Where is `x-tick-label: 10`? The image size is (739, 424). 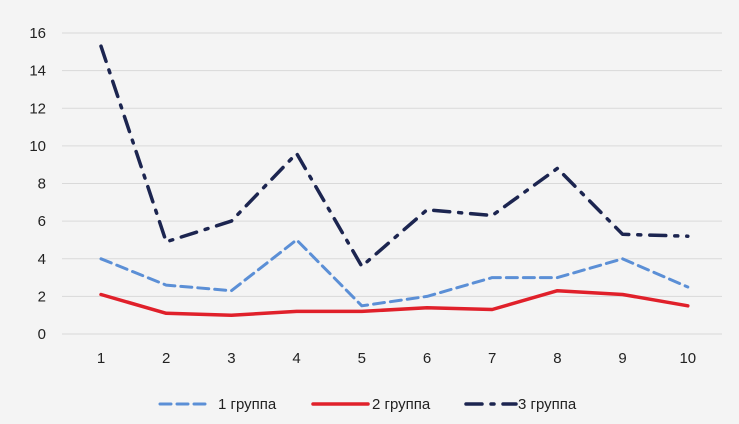
x-tick-label: 10 is located at coordinates (687, 358).